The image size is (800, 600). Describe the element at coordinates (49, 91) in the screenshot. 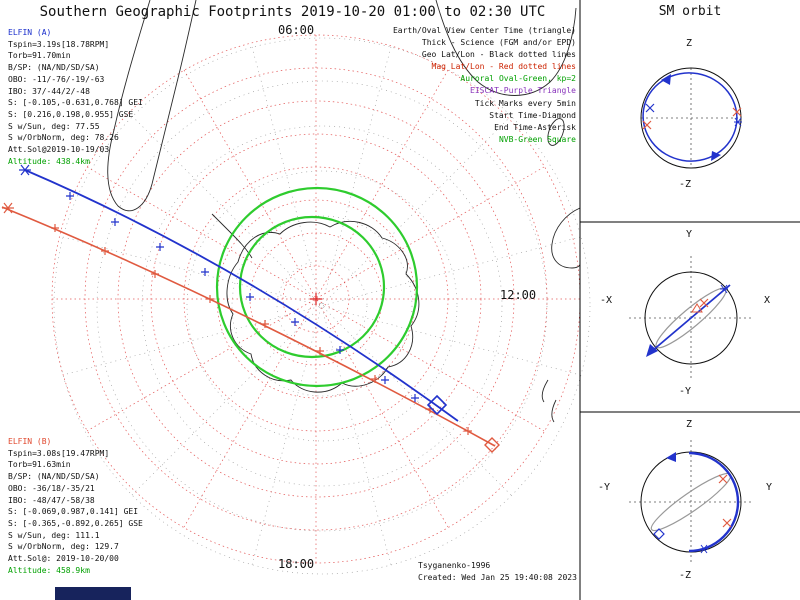

I see `elfin-a-ibo: IBO: 37/-44/2/-48` at that location.